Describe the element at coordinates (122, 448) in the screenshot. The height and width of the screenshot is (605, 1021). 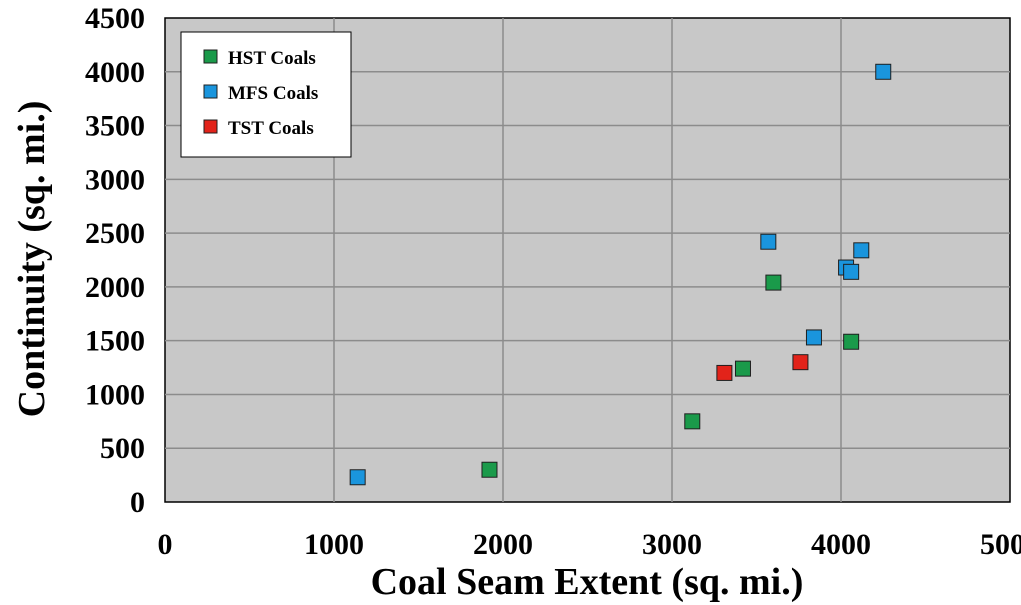
I see `y-tick-label: 500` at that location.